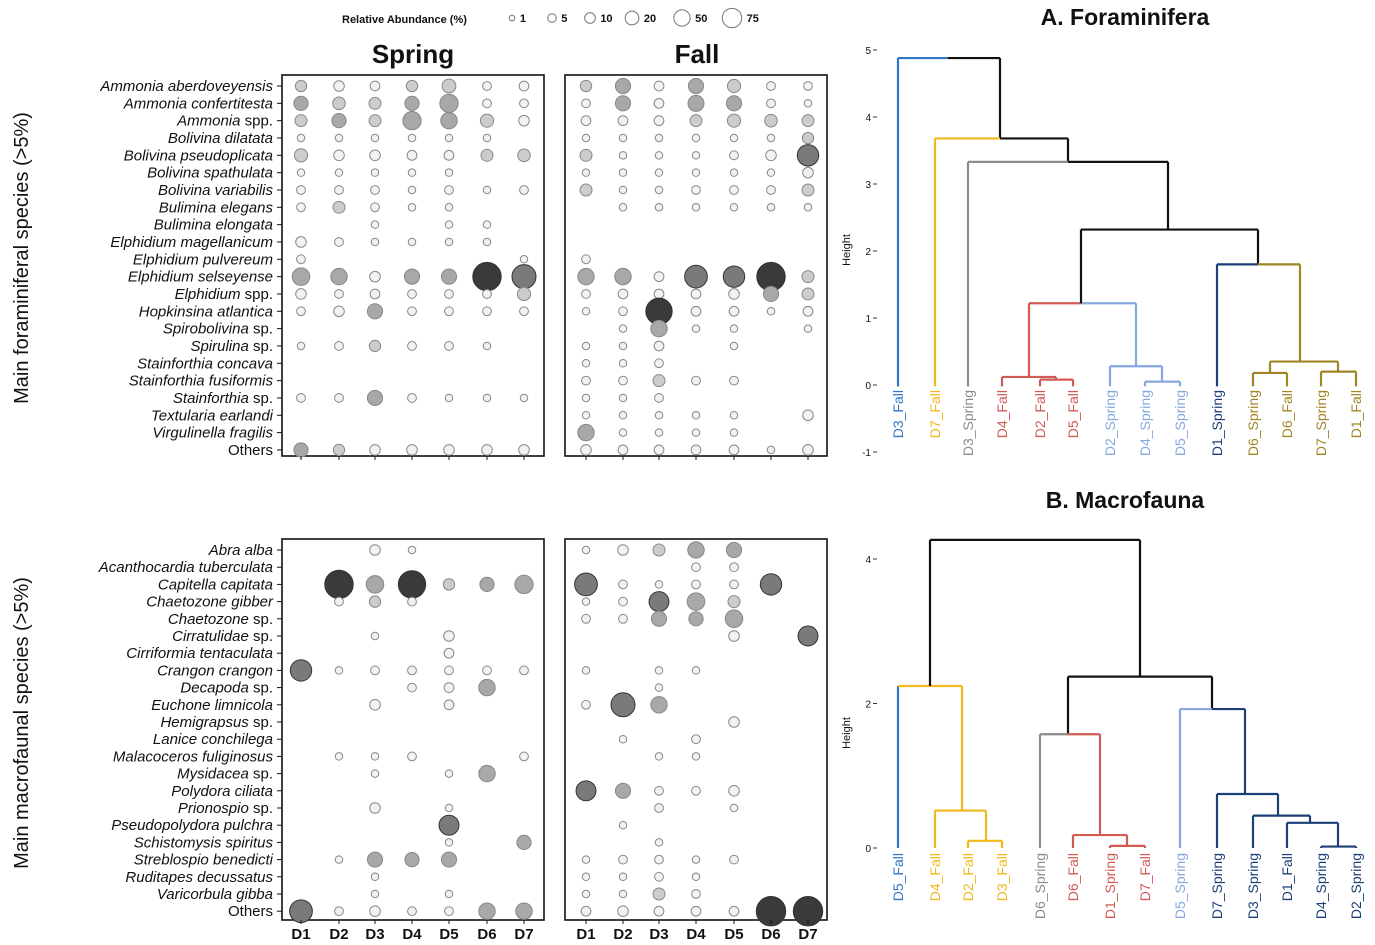  What do you see at coordinates (215, 670) in the screenshot?
I see `macro-species-label: Crangon crangon` at bounding box center [215, 670].